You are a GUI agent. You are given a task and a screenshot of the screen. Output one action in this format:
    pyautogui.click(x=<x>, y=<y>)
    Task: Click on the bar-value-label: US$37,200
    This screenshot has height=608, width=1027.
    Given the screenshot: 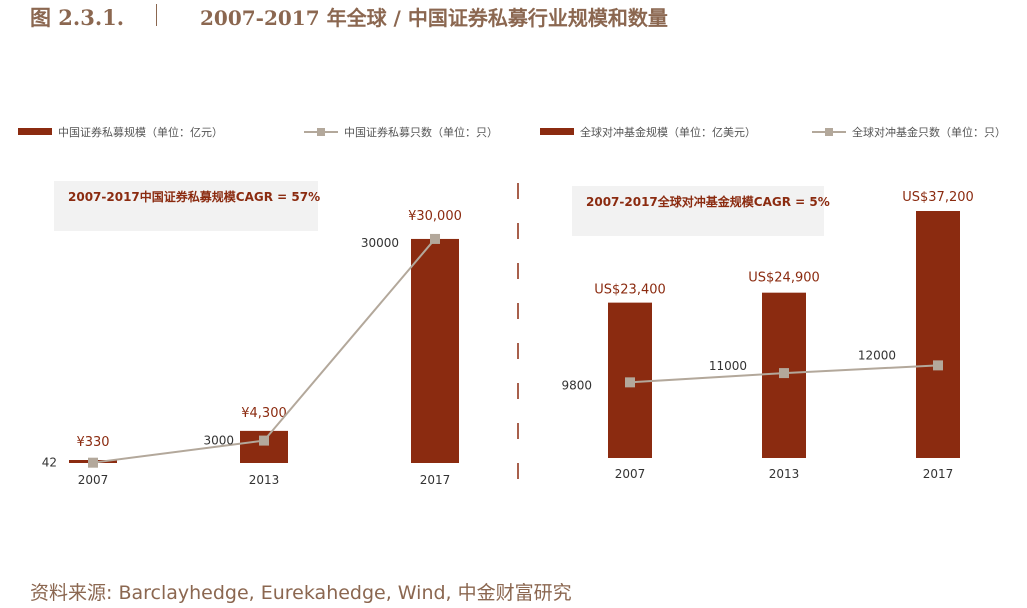 What is the action you would take?
    pyautogui.click(x=938, y=197)
    